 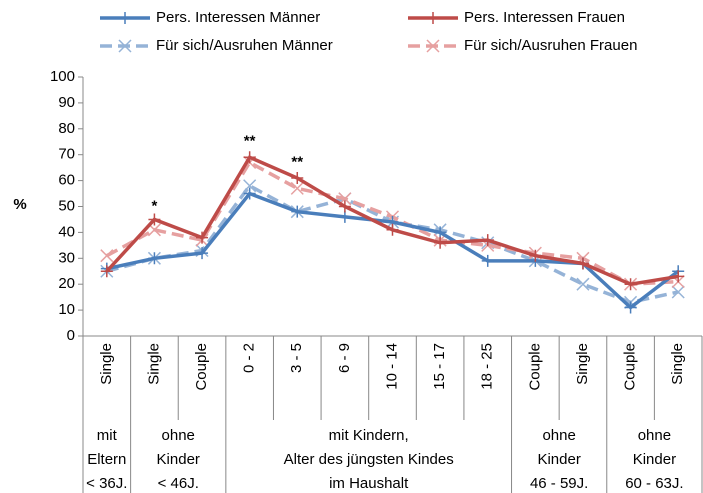 What do you see at coordinates (238, 17) in the screenshot?
I see `legend-label: Pers. Interessen Männer` at bounding box center [238, 17].